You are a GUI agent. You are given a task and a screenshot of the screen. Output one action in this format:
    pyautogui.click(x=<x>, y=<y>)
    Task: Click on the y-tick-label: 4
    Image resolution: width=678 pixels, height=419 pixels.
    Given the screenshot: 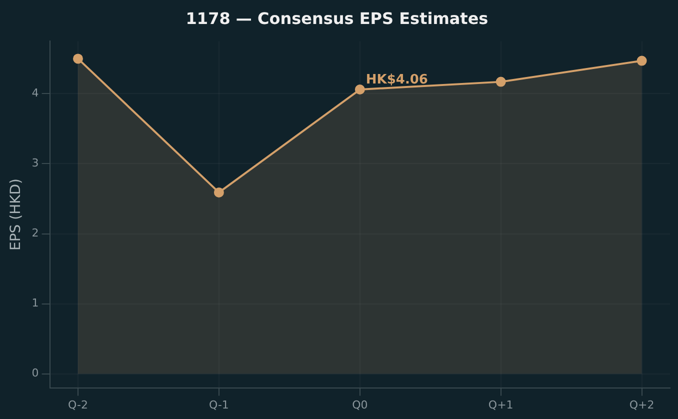 What is the action you would take?
    pyautogui.click(x=35, y=93)
    